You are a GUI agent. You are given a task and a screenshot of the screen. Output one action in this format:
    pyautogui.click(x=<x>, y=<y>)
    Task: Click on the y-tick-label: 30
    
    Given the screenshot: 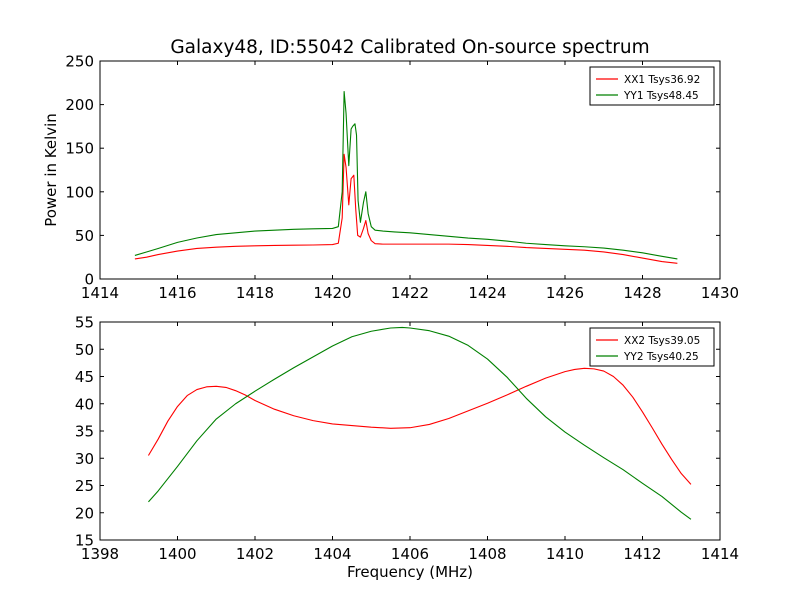 What is the action you would take?
    pyautogui.click(x=84, y=459)
    